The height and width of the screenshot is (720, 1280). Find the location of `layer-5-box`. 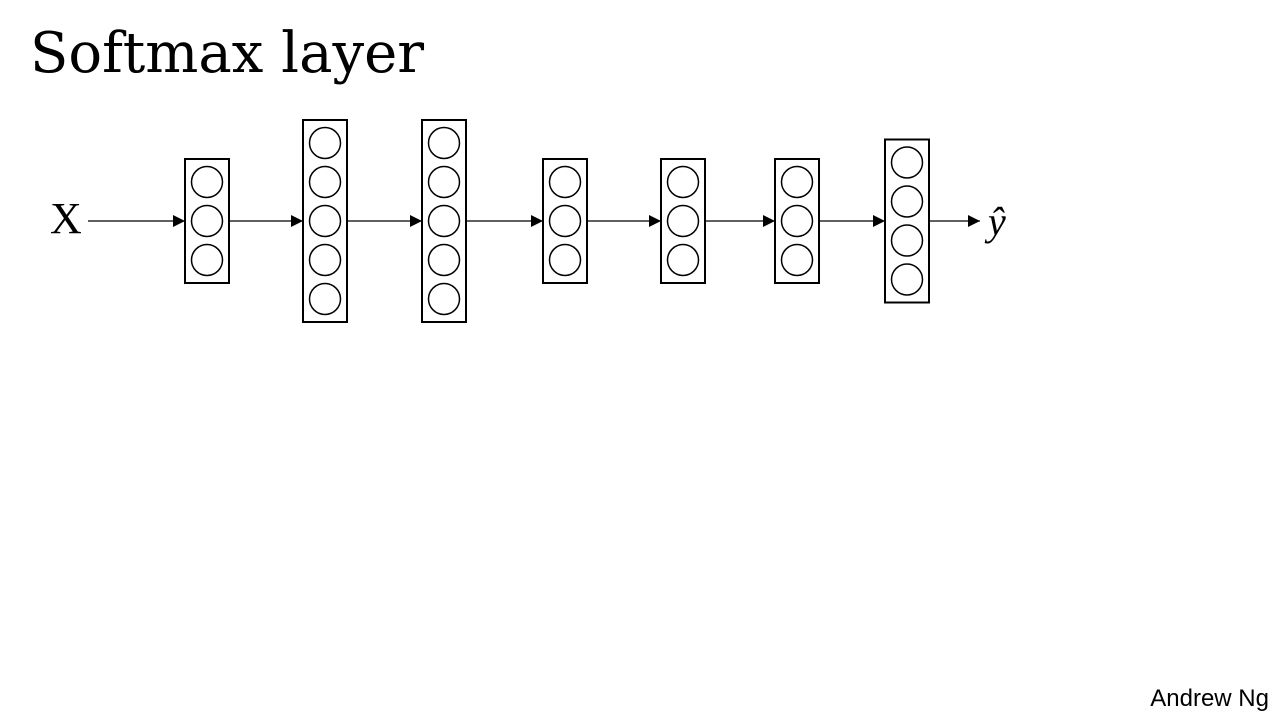

layer-5-box is located at coordinates (683, 221).